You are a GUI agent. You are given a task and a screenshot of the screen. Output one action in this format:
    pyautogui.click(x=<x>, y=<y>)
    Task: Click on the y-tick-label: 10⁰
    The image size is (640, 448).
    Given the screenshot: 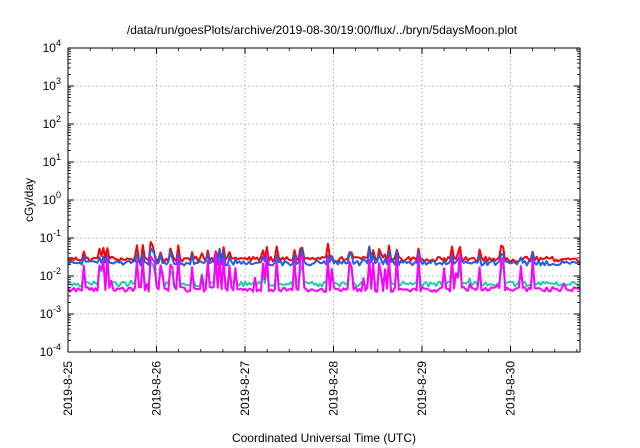 What is the action you would take?
    pyautogui.click(x=52, y=198)
    